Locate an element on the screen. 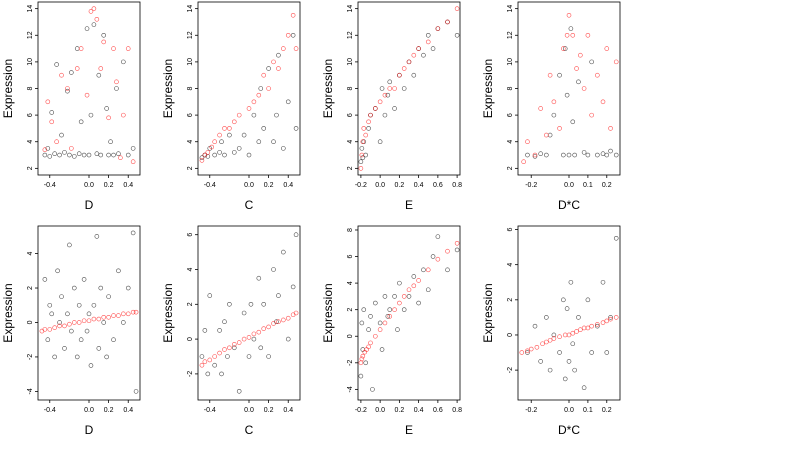 This screenshot has height=450, width=800. x-tick-label: -0.2 is located at coordinates (531, 410).